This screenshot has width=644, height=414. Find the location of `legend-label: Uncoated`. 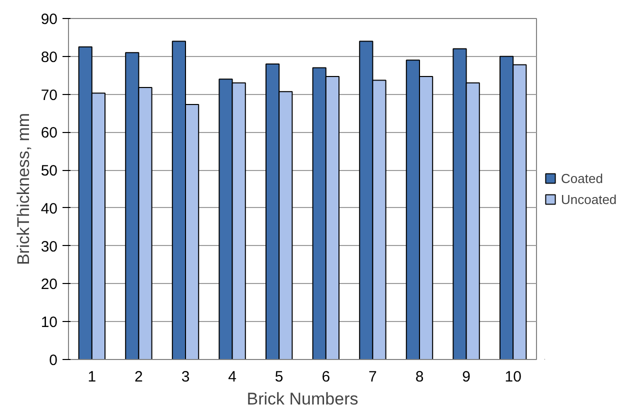

legend-label: Uncoated is located at coordinates (589, 199).